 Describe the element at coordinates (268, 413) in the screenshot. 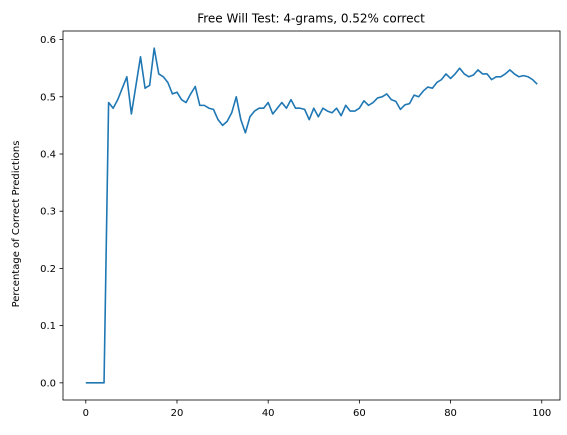

I see `x-tick-label: 40` at that location.